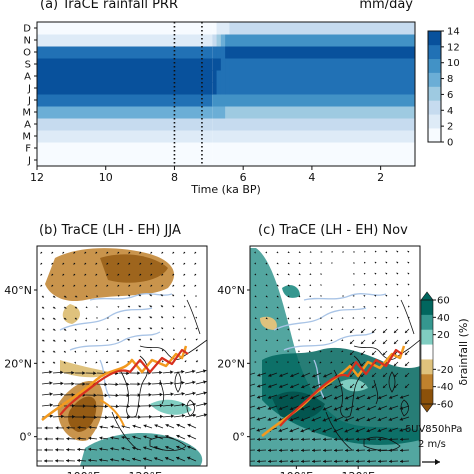  Describe the element at coordinates (380, 177) in the screenshot. I see `time-tick-label: 2` at that location.